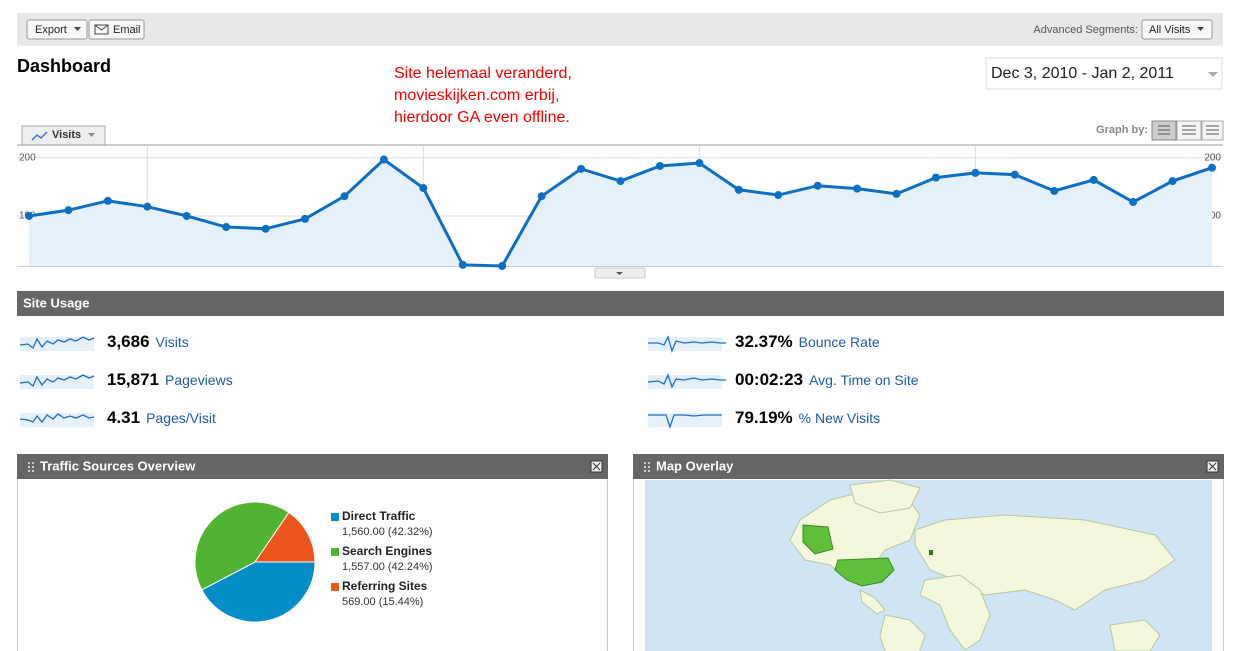 This screenshot has width=1245, height=651. What do you see at coordinates (128, 341) in the screenshot?
I see `metric-value: 3,686` at bounding box center [128, 341].